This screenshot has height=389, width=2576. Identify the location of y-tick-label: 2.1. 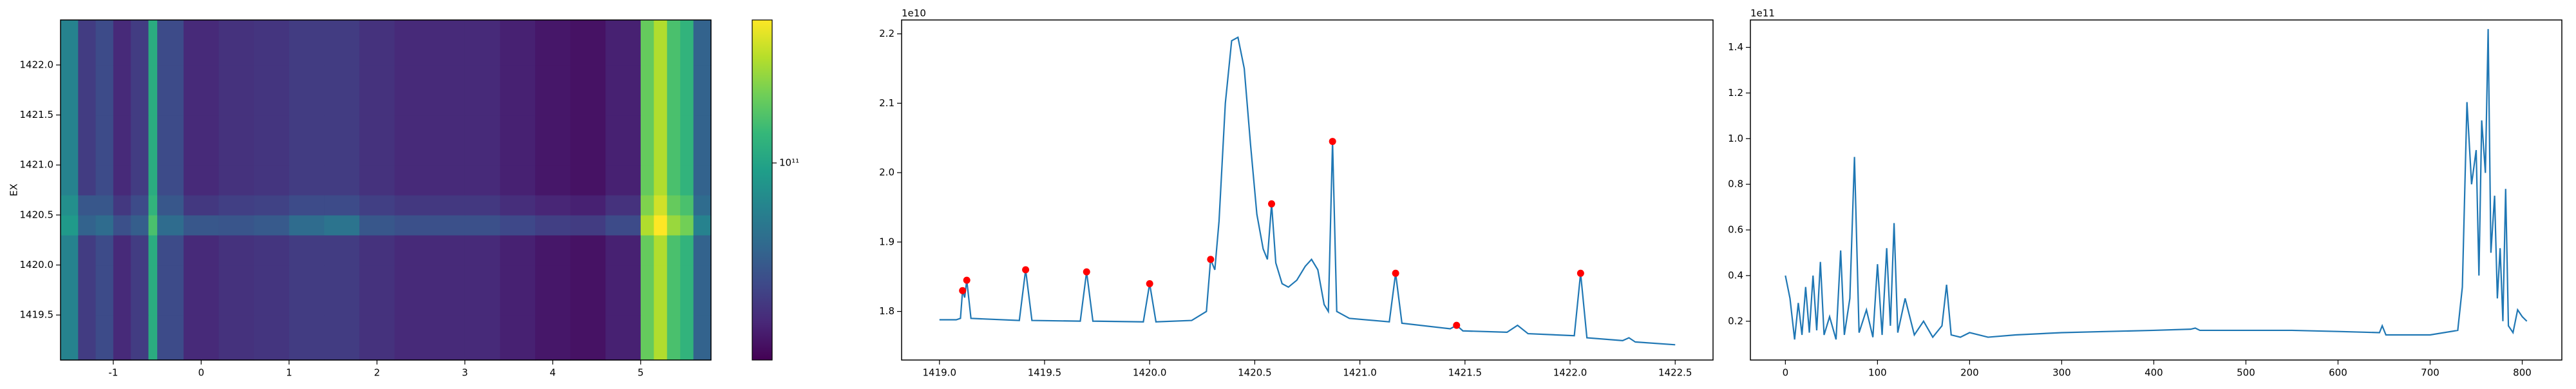
(887, 103).